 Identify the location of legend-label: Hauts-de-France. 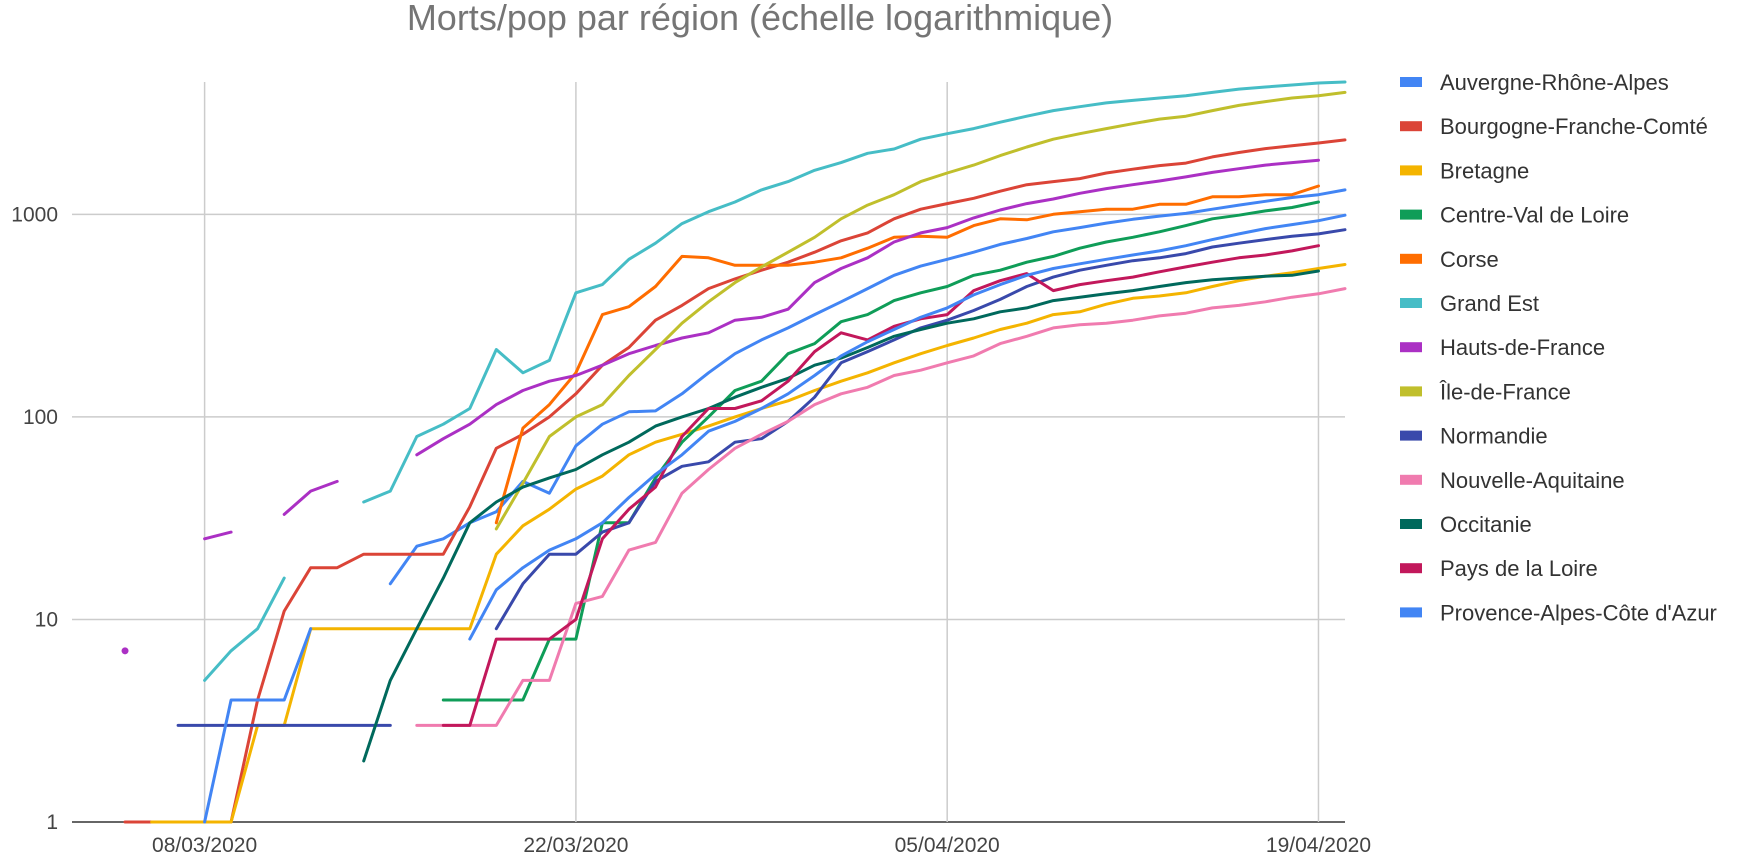
(1522, 347).